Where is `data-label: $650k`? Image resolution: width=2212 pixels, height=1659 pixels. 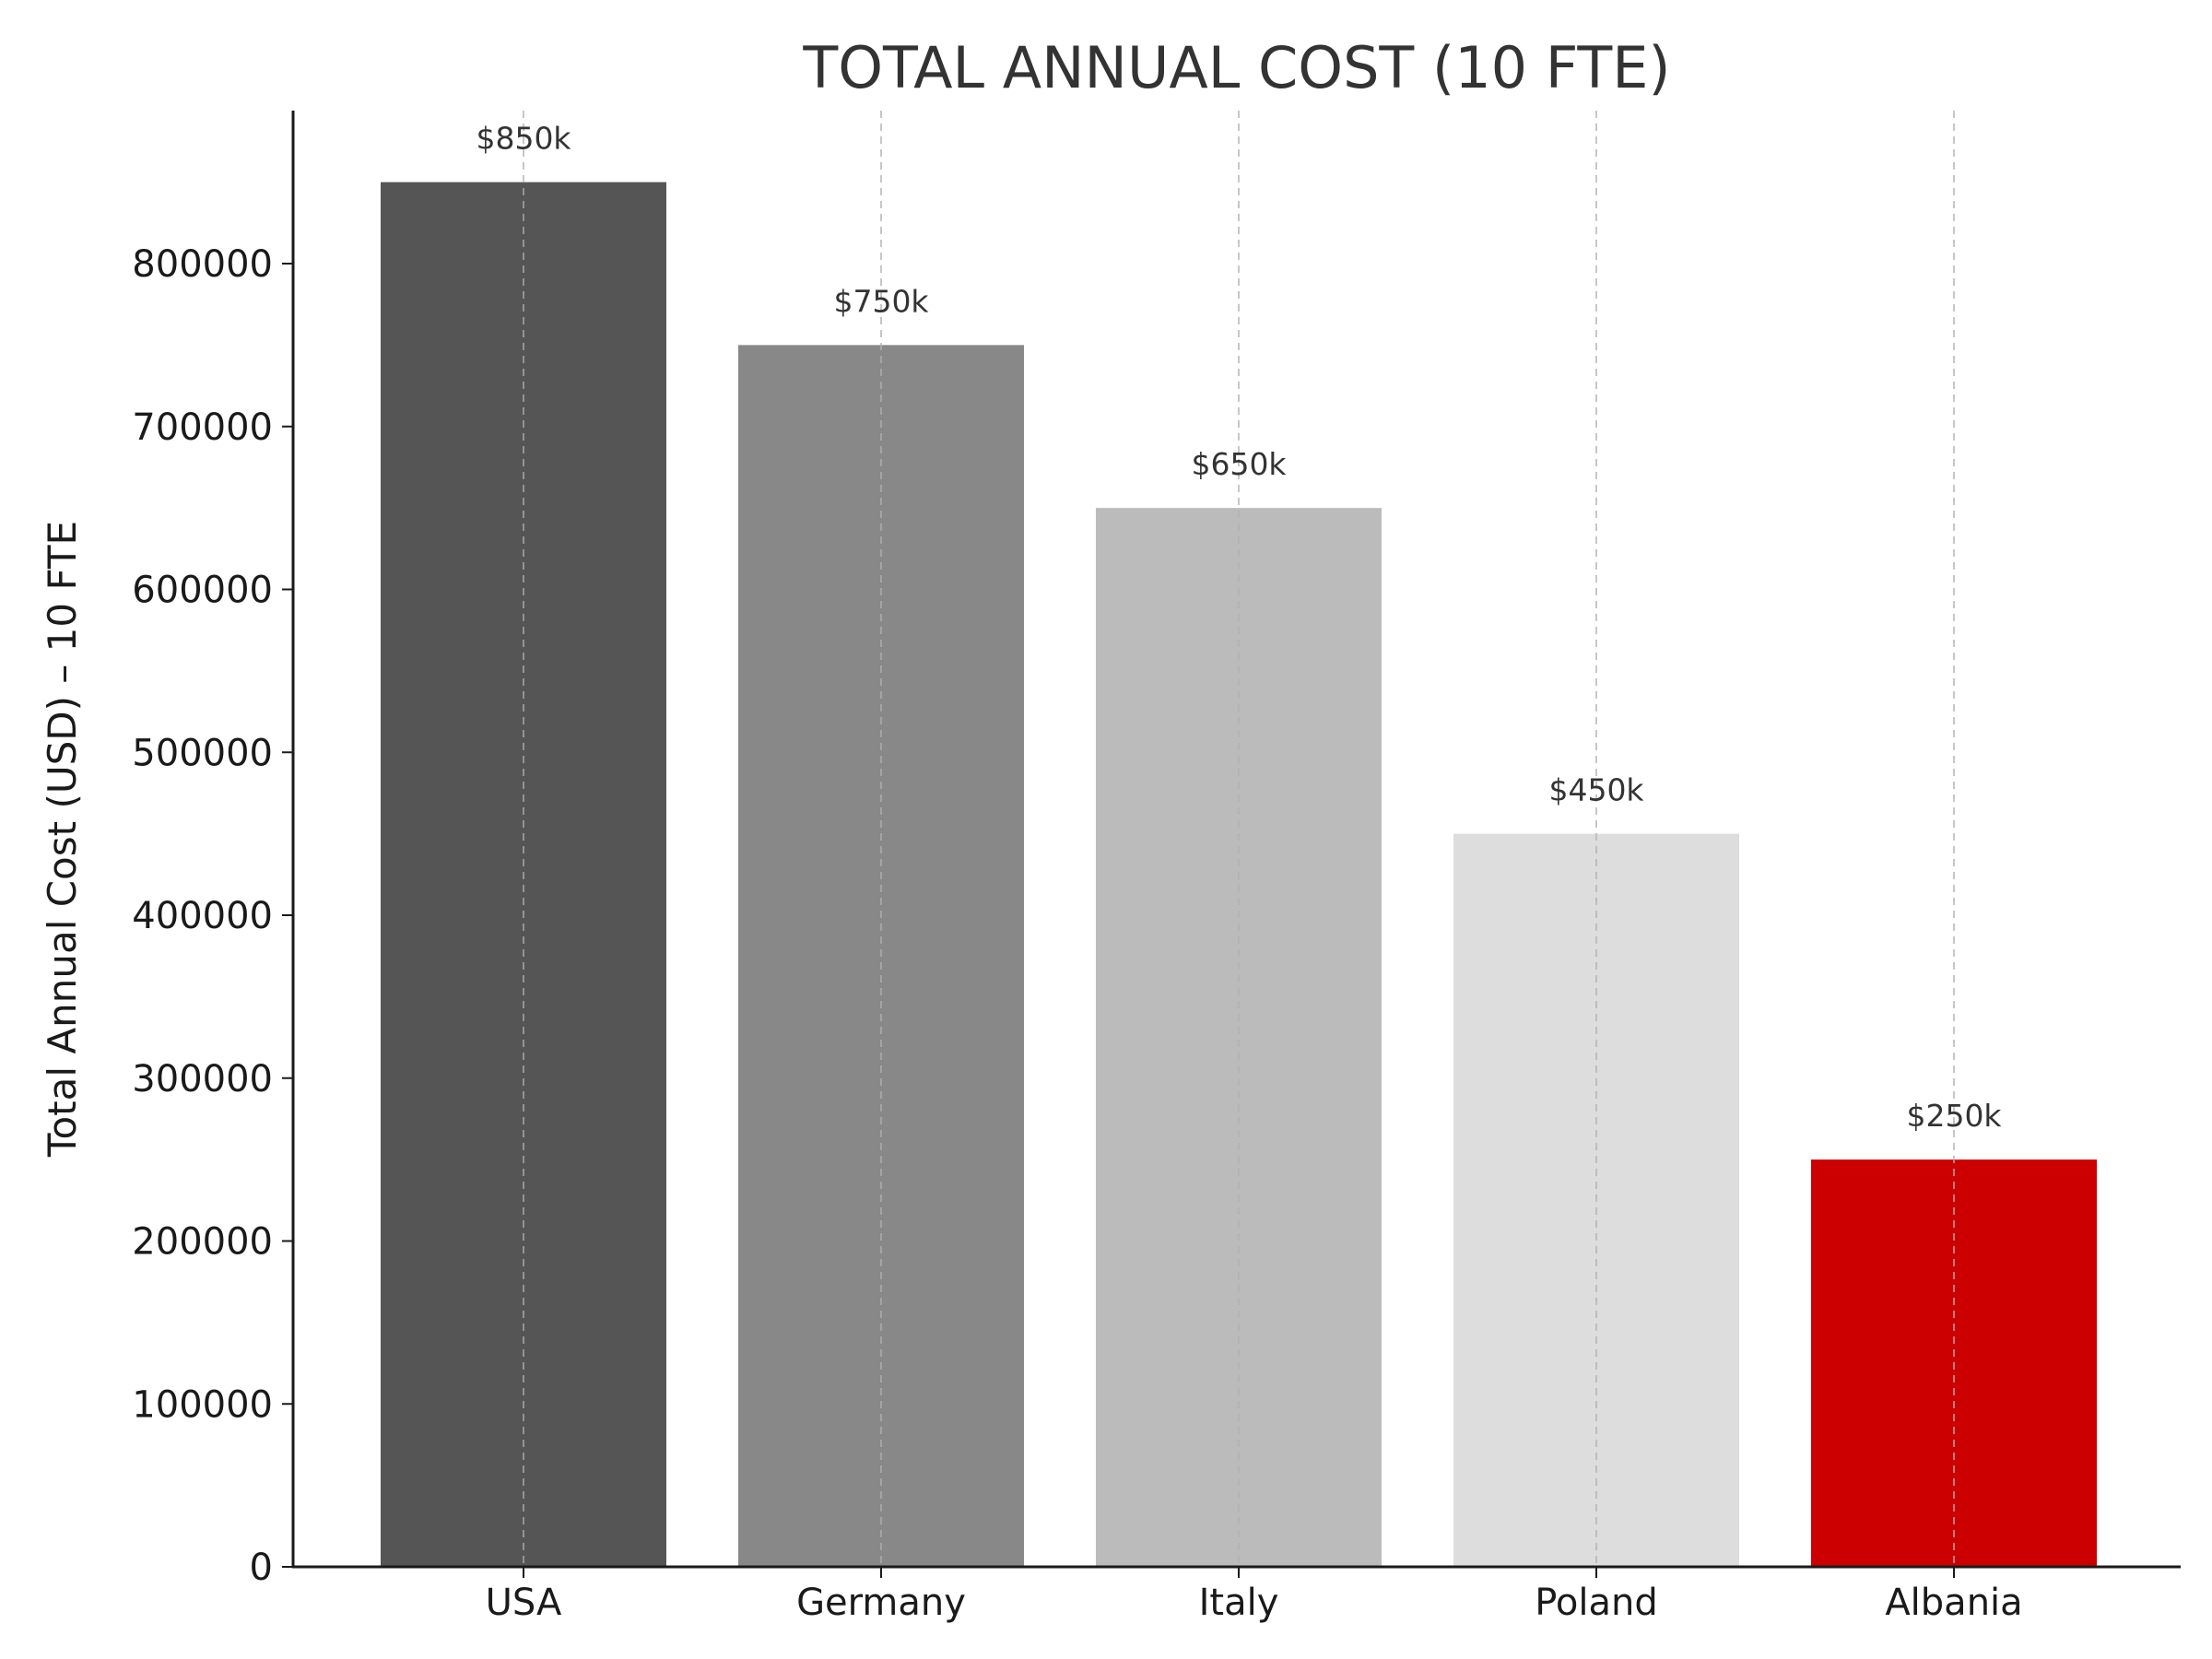 data-label: $650k is located at coordinates (1239, 464).